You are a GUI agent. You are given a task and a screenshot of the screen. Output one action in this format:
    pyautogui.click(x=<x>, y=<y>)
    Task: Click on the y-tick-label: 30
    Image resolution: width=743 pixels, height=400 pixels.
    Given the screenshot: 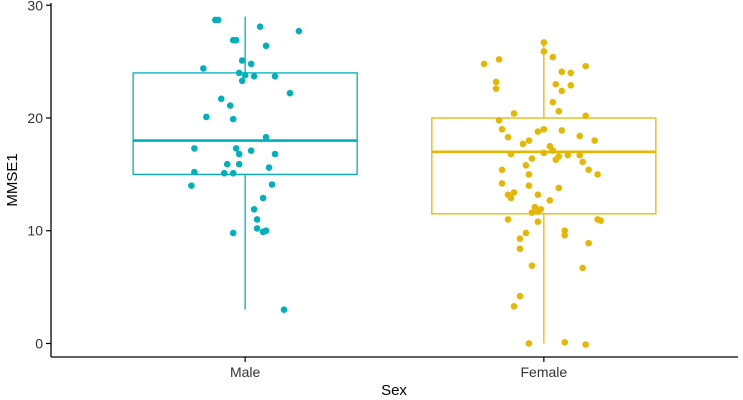 What is the action you would take?
    pyautogui.click(x=35, y=6)
    